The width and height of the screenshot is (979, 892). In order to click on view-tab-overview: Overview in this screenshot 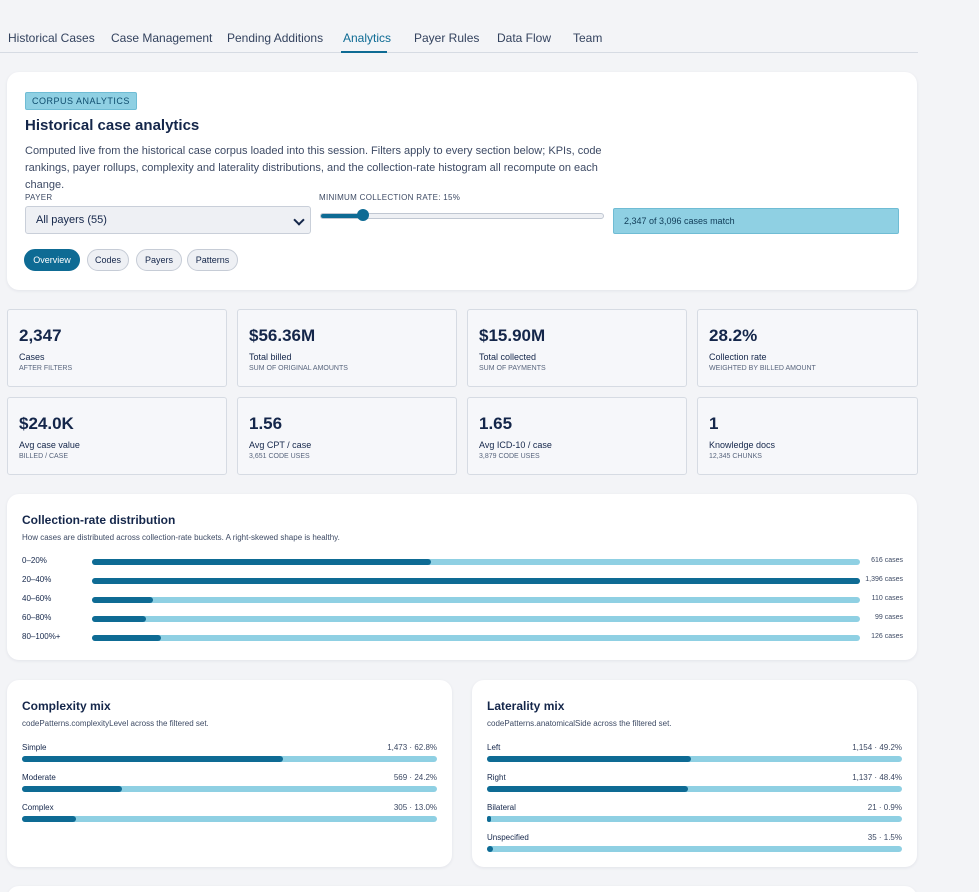, I will do `click(52, 260)`.